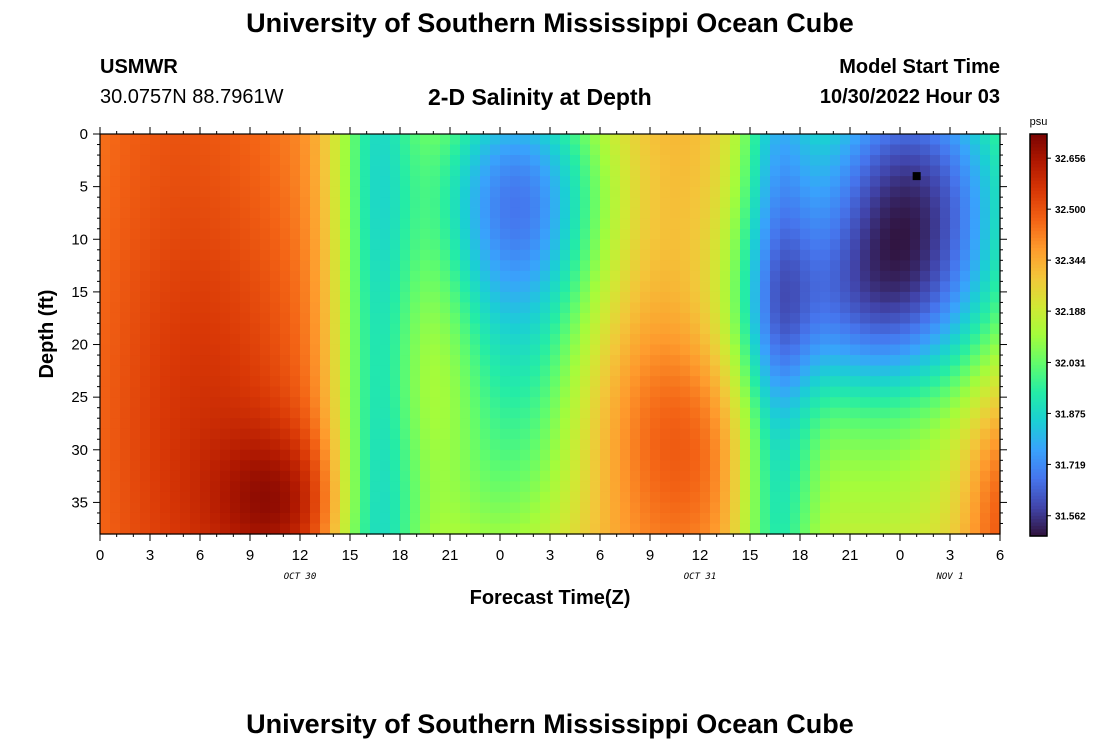 This screenshot has height=750, width=1100. What do you see at coordinates (100, 555) in the screenshot?
I see `x-tick-label: 0` at bounding box center [100, 555].